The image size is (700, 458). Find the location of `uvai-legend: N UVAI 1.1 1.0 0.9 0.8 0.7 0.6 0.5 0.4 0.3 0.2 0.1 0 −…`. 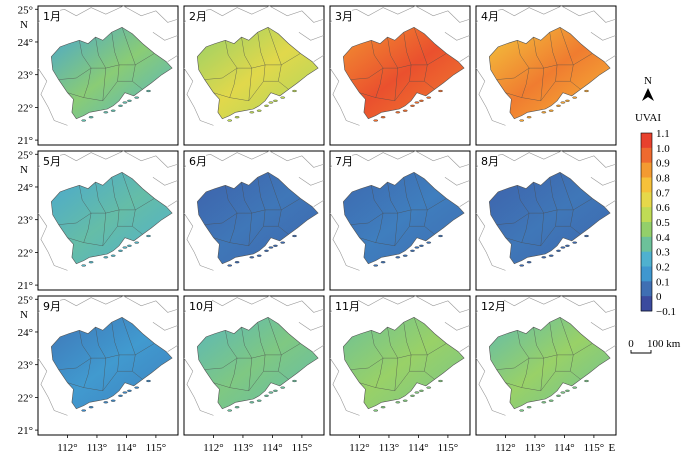

uvai-legend: N UVAI 1.1 1.0 0.9 0.8 0.7 0.6 0.5 0.4 0.3 0.2 0.1 0 −… is located at coordinates (654, 214).